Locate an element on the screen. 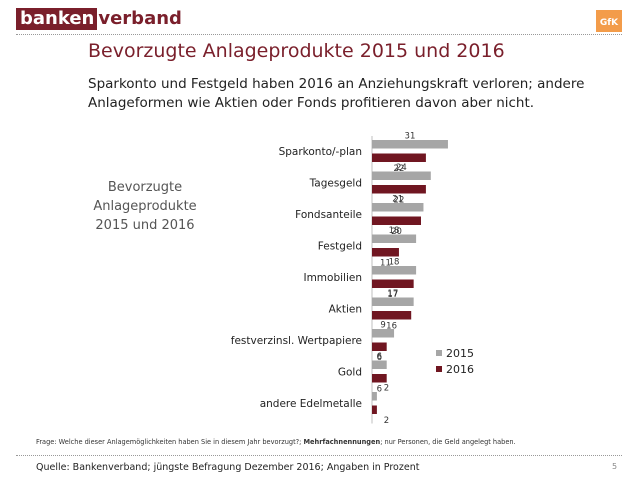 The image size is (638, 479). side-label: Bevorzugte Anlageprodukte 2015 und 2016 is located at coordinates (145, 206).